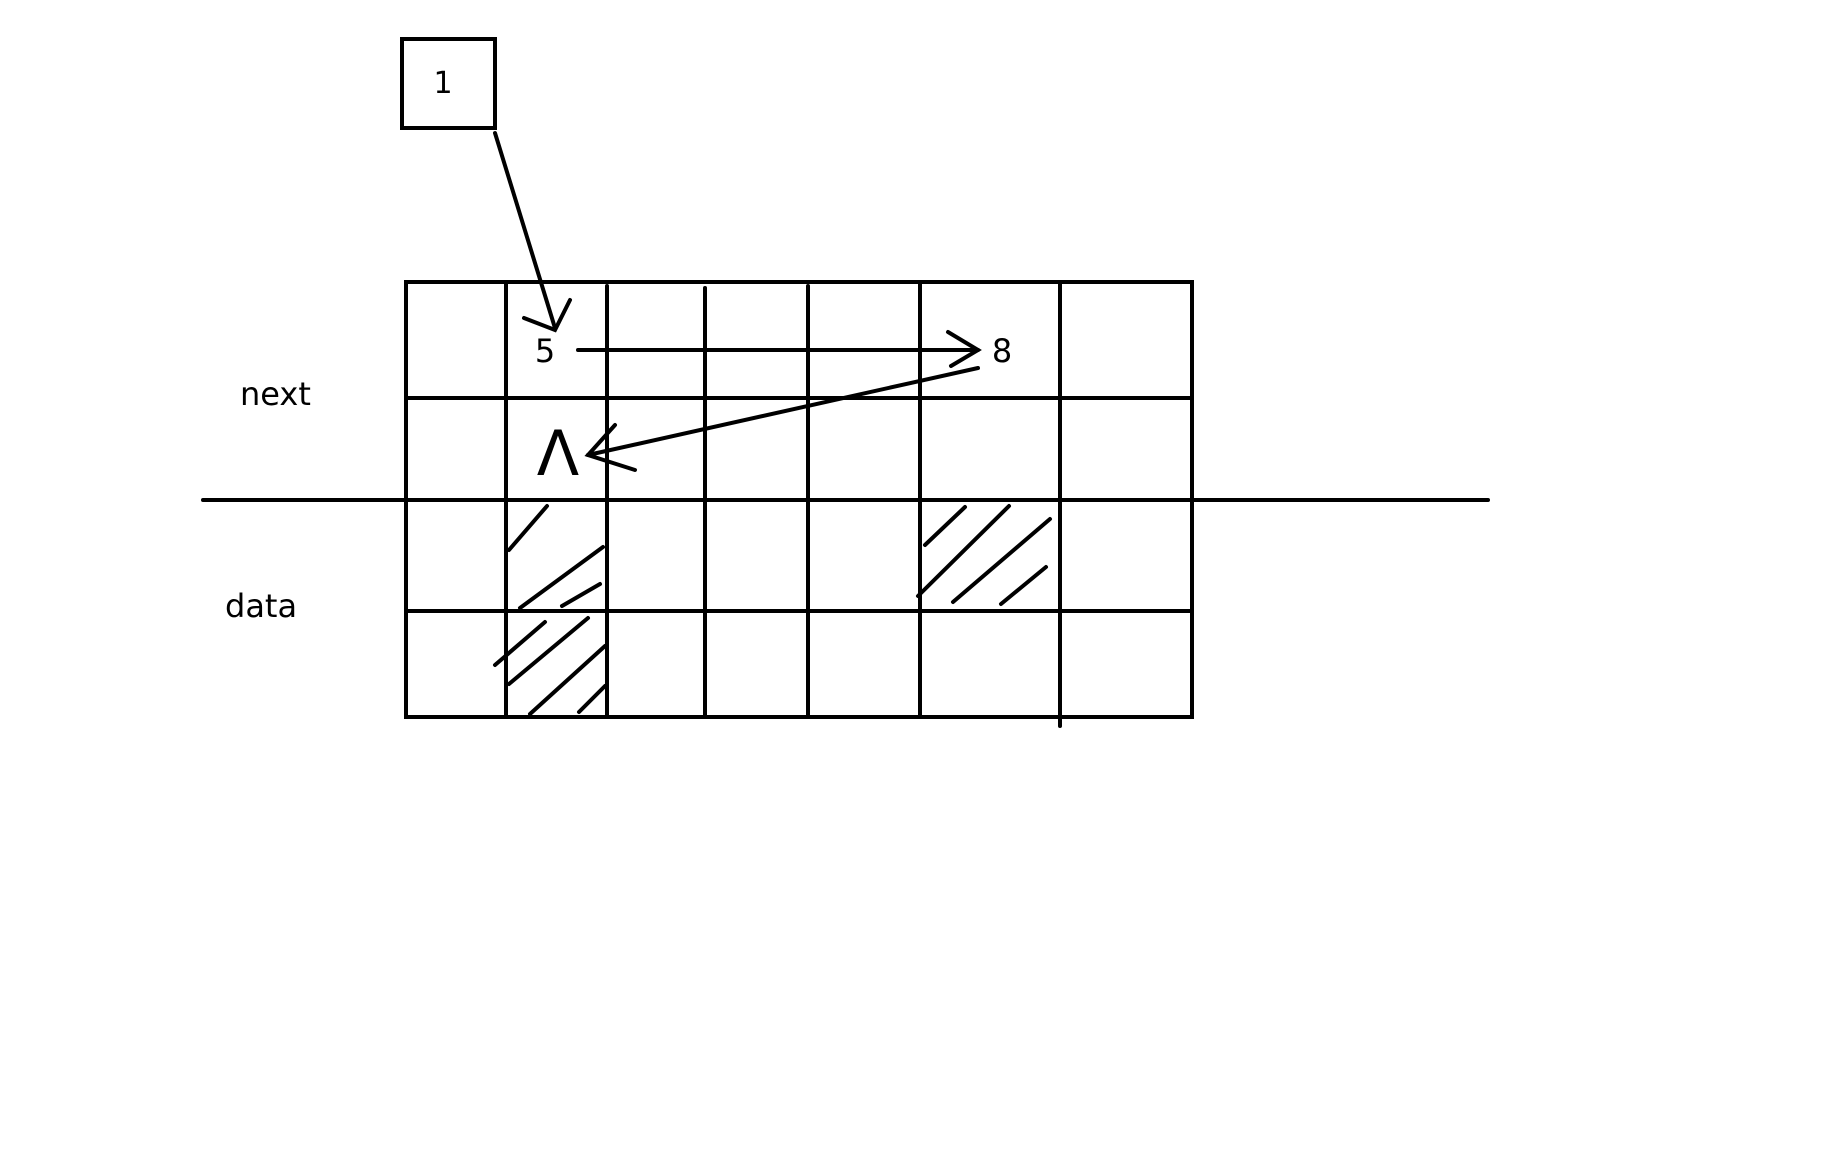 This screenshot has height=1152, width=1843. What do you see at coordinates (532, 232) in the screenshot?
I see `head-to-5-arrow` at bounding box center [532, 232].